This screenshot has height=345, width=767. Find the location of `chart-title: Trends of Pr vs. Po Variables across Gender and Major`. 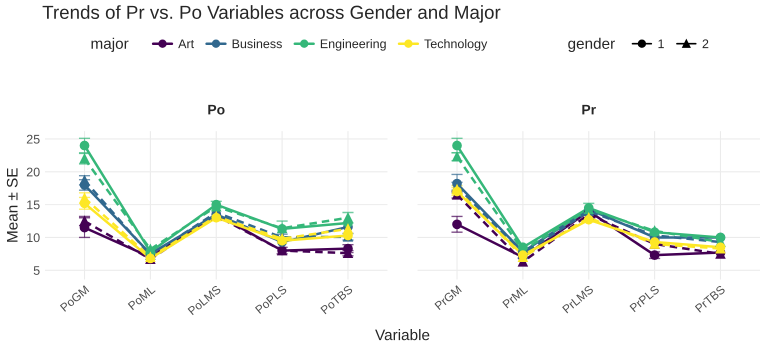

chart-title: Trends of Pr vs. Po Variables across Gender and Major is located at coordinates (271, 14).